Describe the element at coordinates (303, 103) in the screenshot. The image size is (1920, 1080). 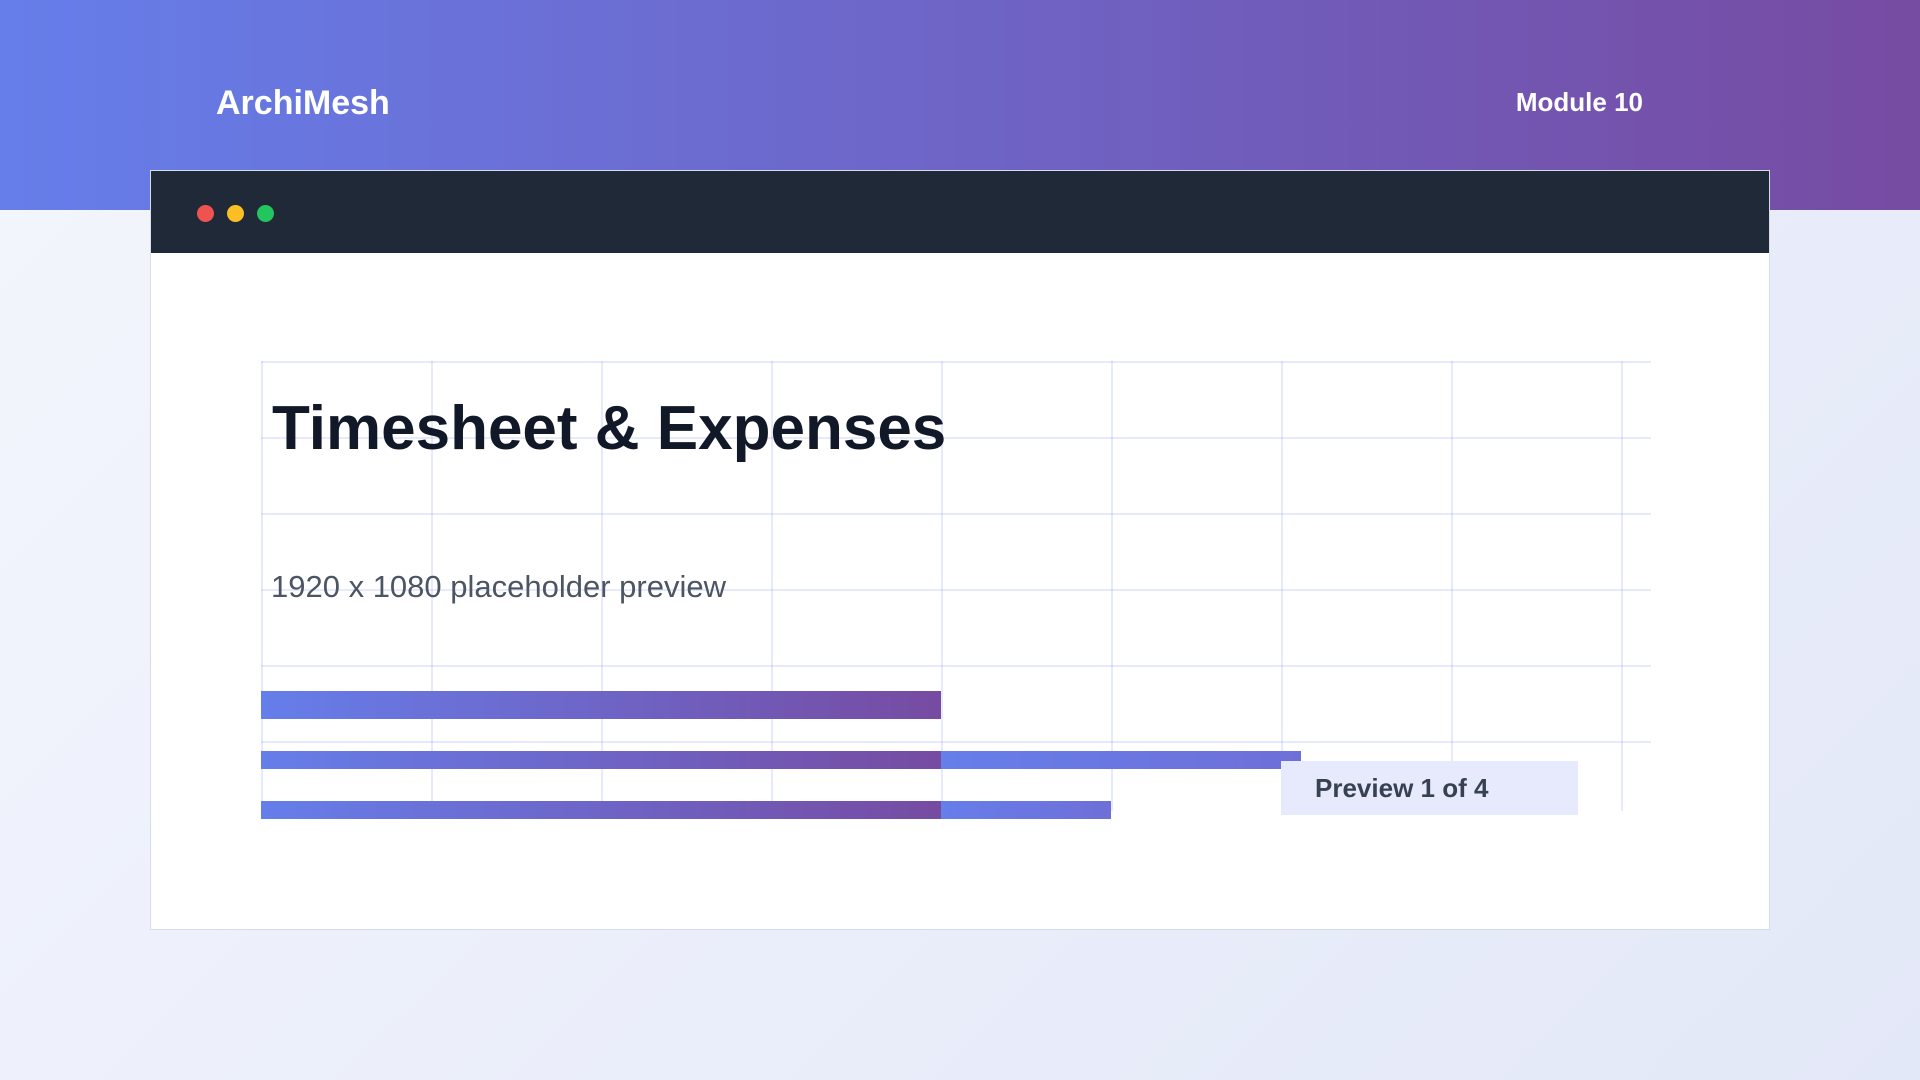
I see `brand-logo-text: ArchiMesh` at that location.